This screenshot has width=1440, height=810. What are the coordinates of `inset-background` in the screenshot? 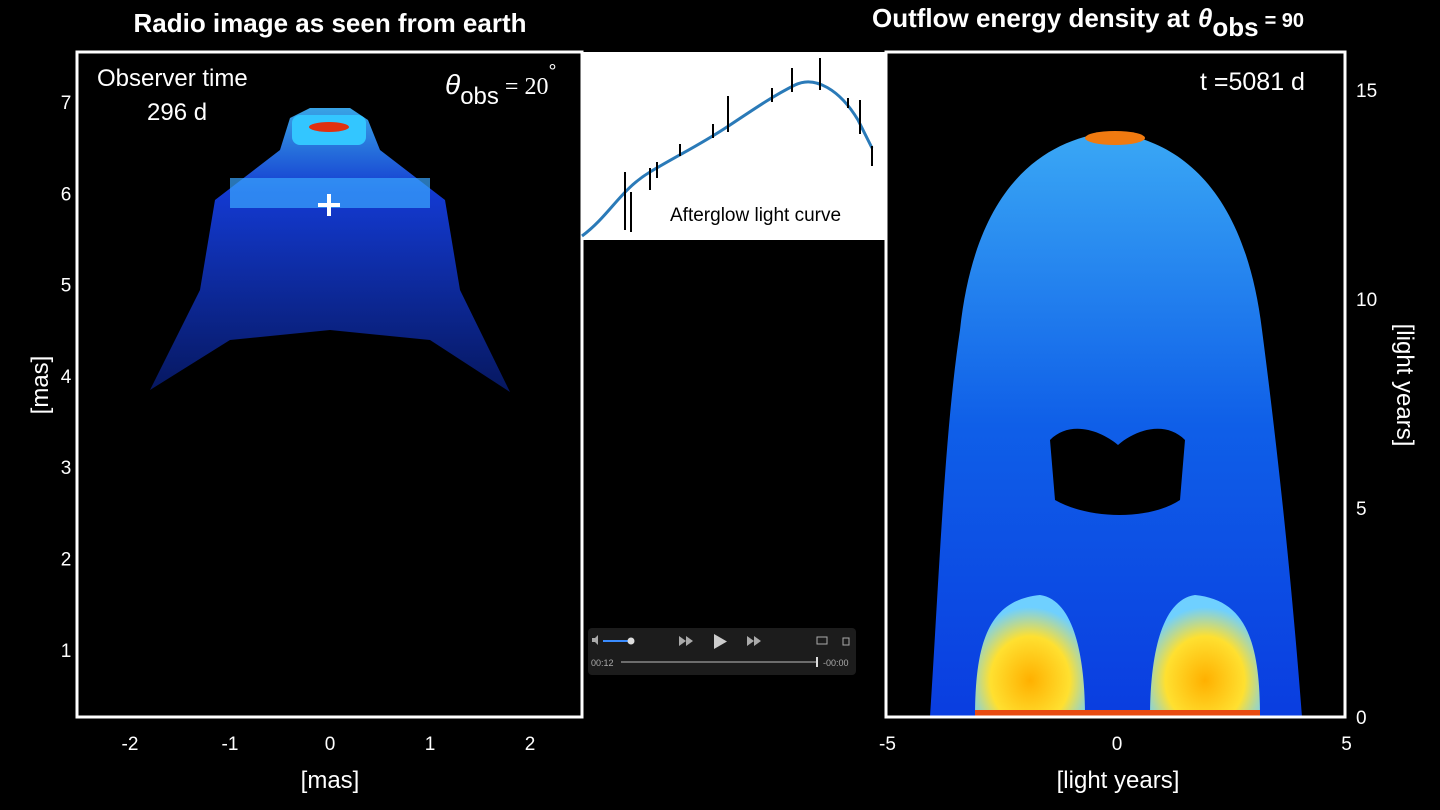 It's located at (734, 146).